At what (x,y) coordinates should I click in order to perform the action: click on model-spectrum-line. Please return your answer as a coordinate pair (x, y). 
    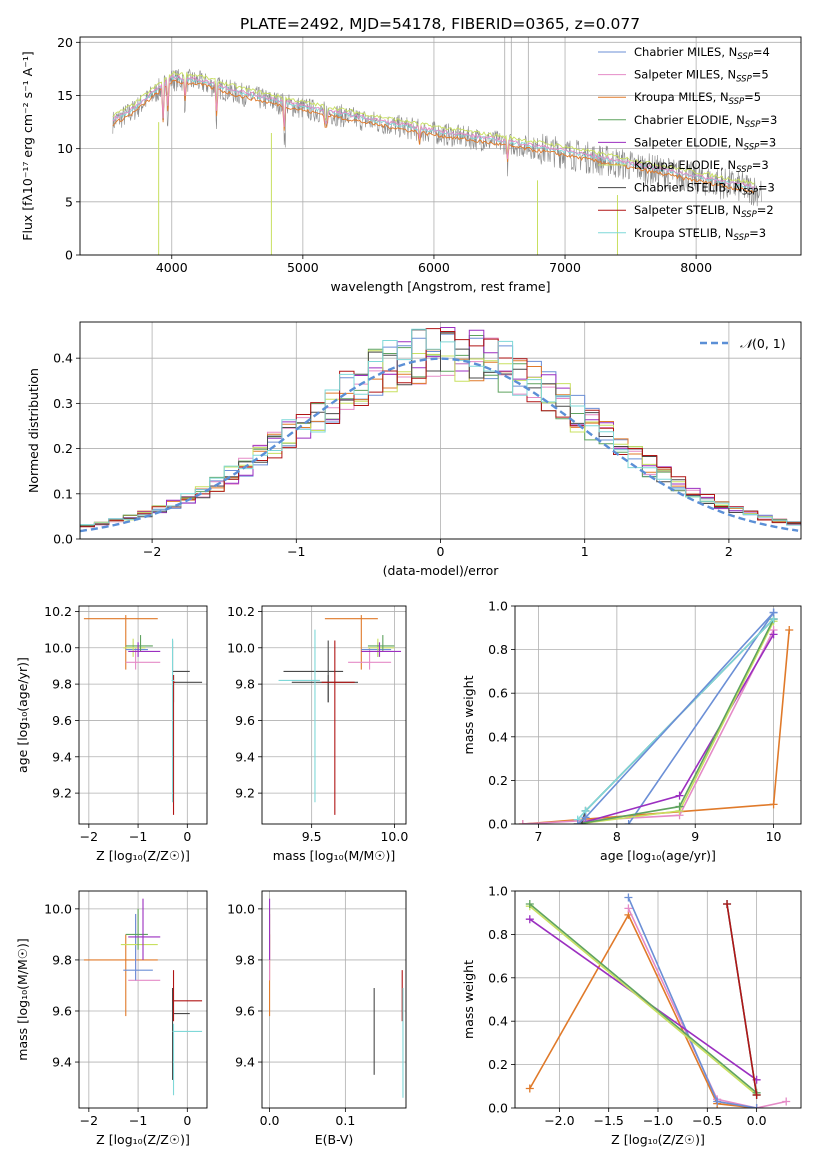
    Looking at the image, I should click on (433, 136).